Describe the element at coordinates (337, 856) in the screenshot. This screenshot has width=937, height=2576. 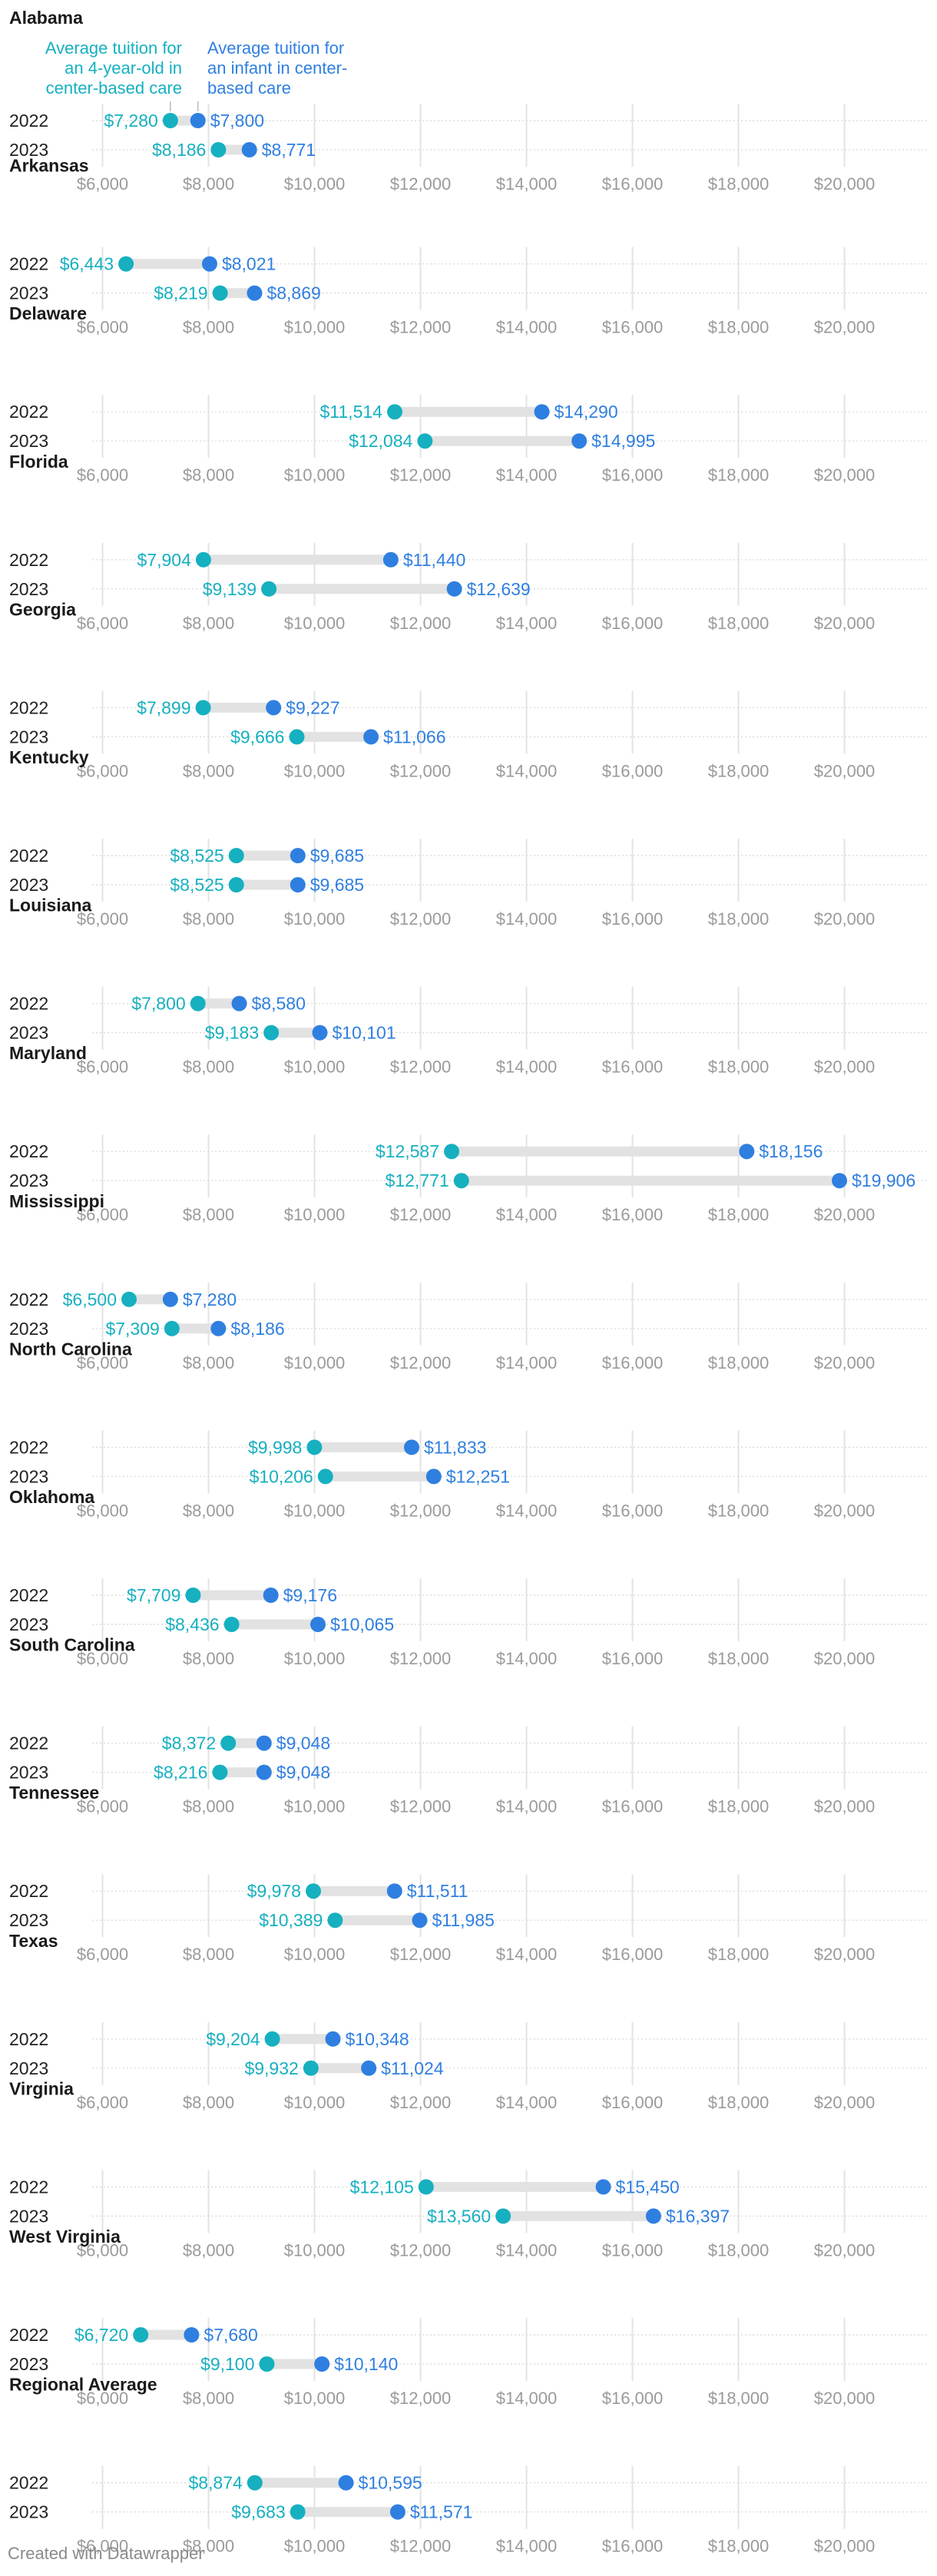
I see `value-label-infant: $9,685` at that location.